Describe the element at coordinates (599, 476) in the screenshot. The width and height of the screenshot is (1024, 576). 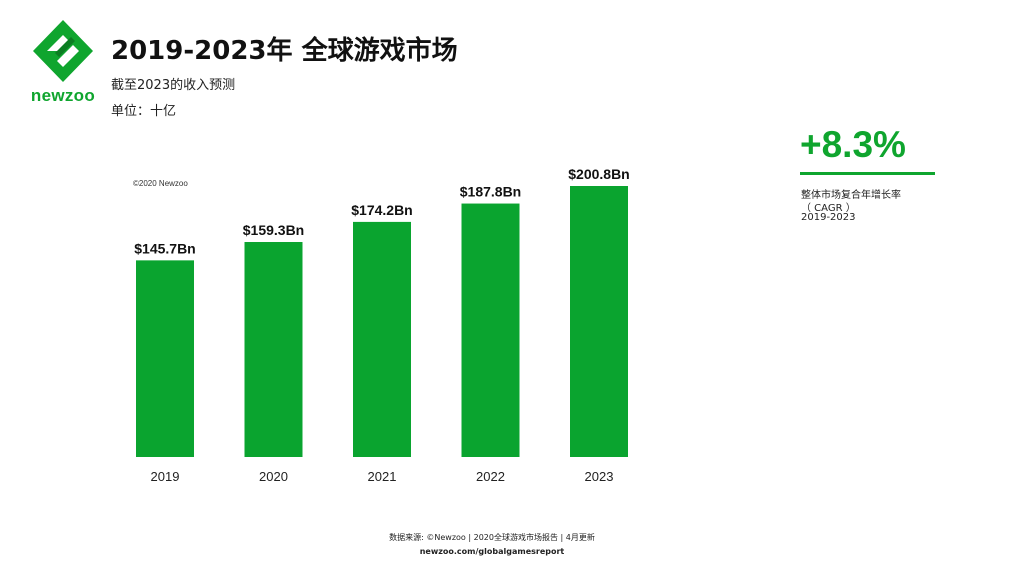
I see `x-tick-label: 2023` at that location.